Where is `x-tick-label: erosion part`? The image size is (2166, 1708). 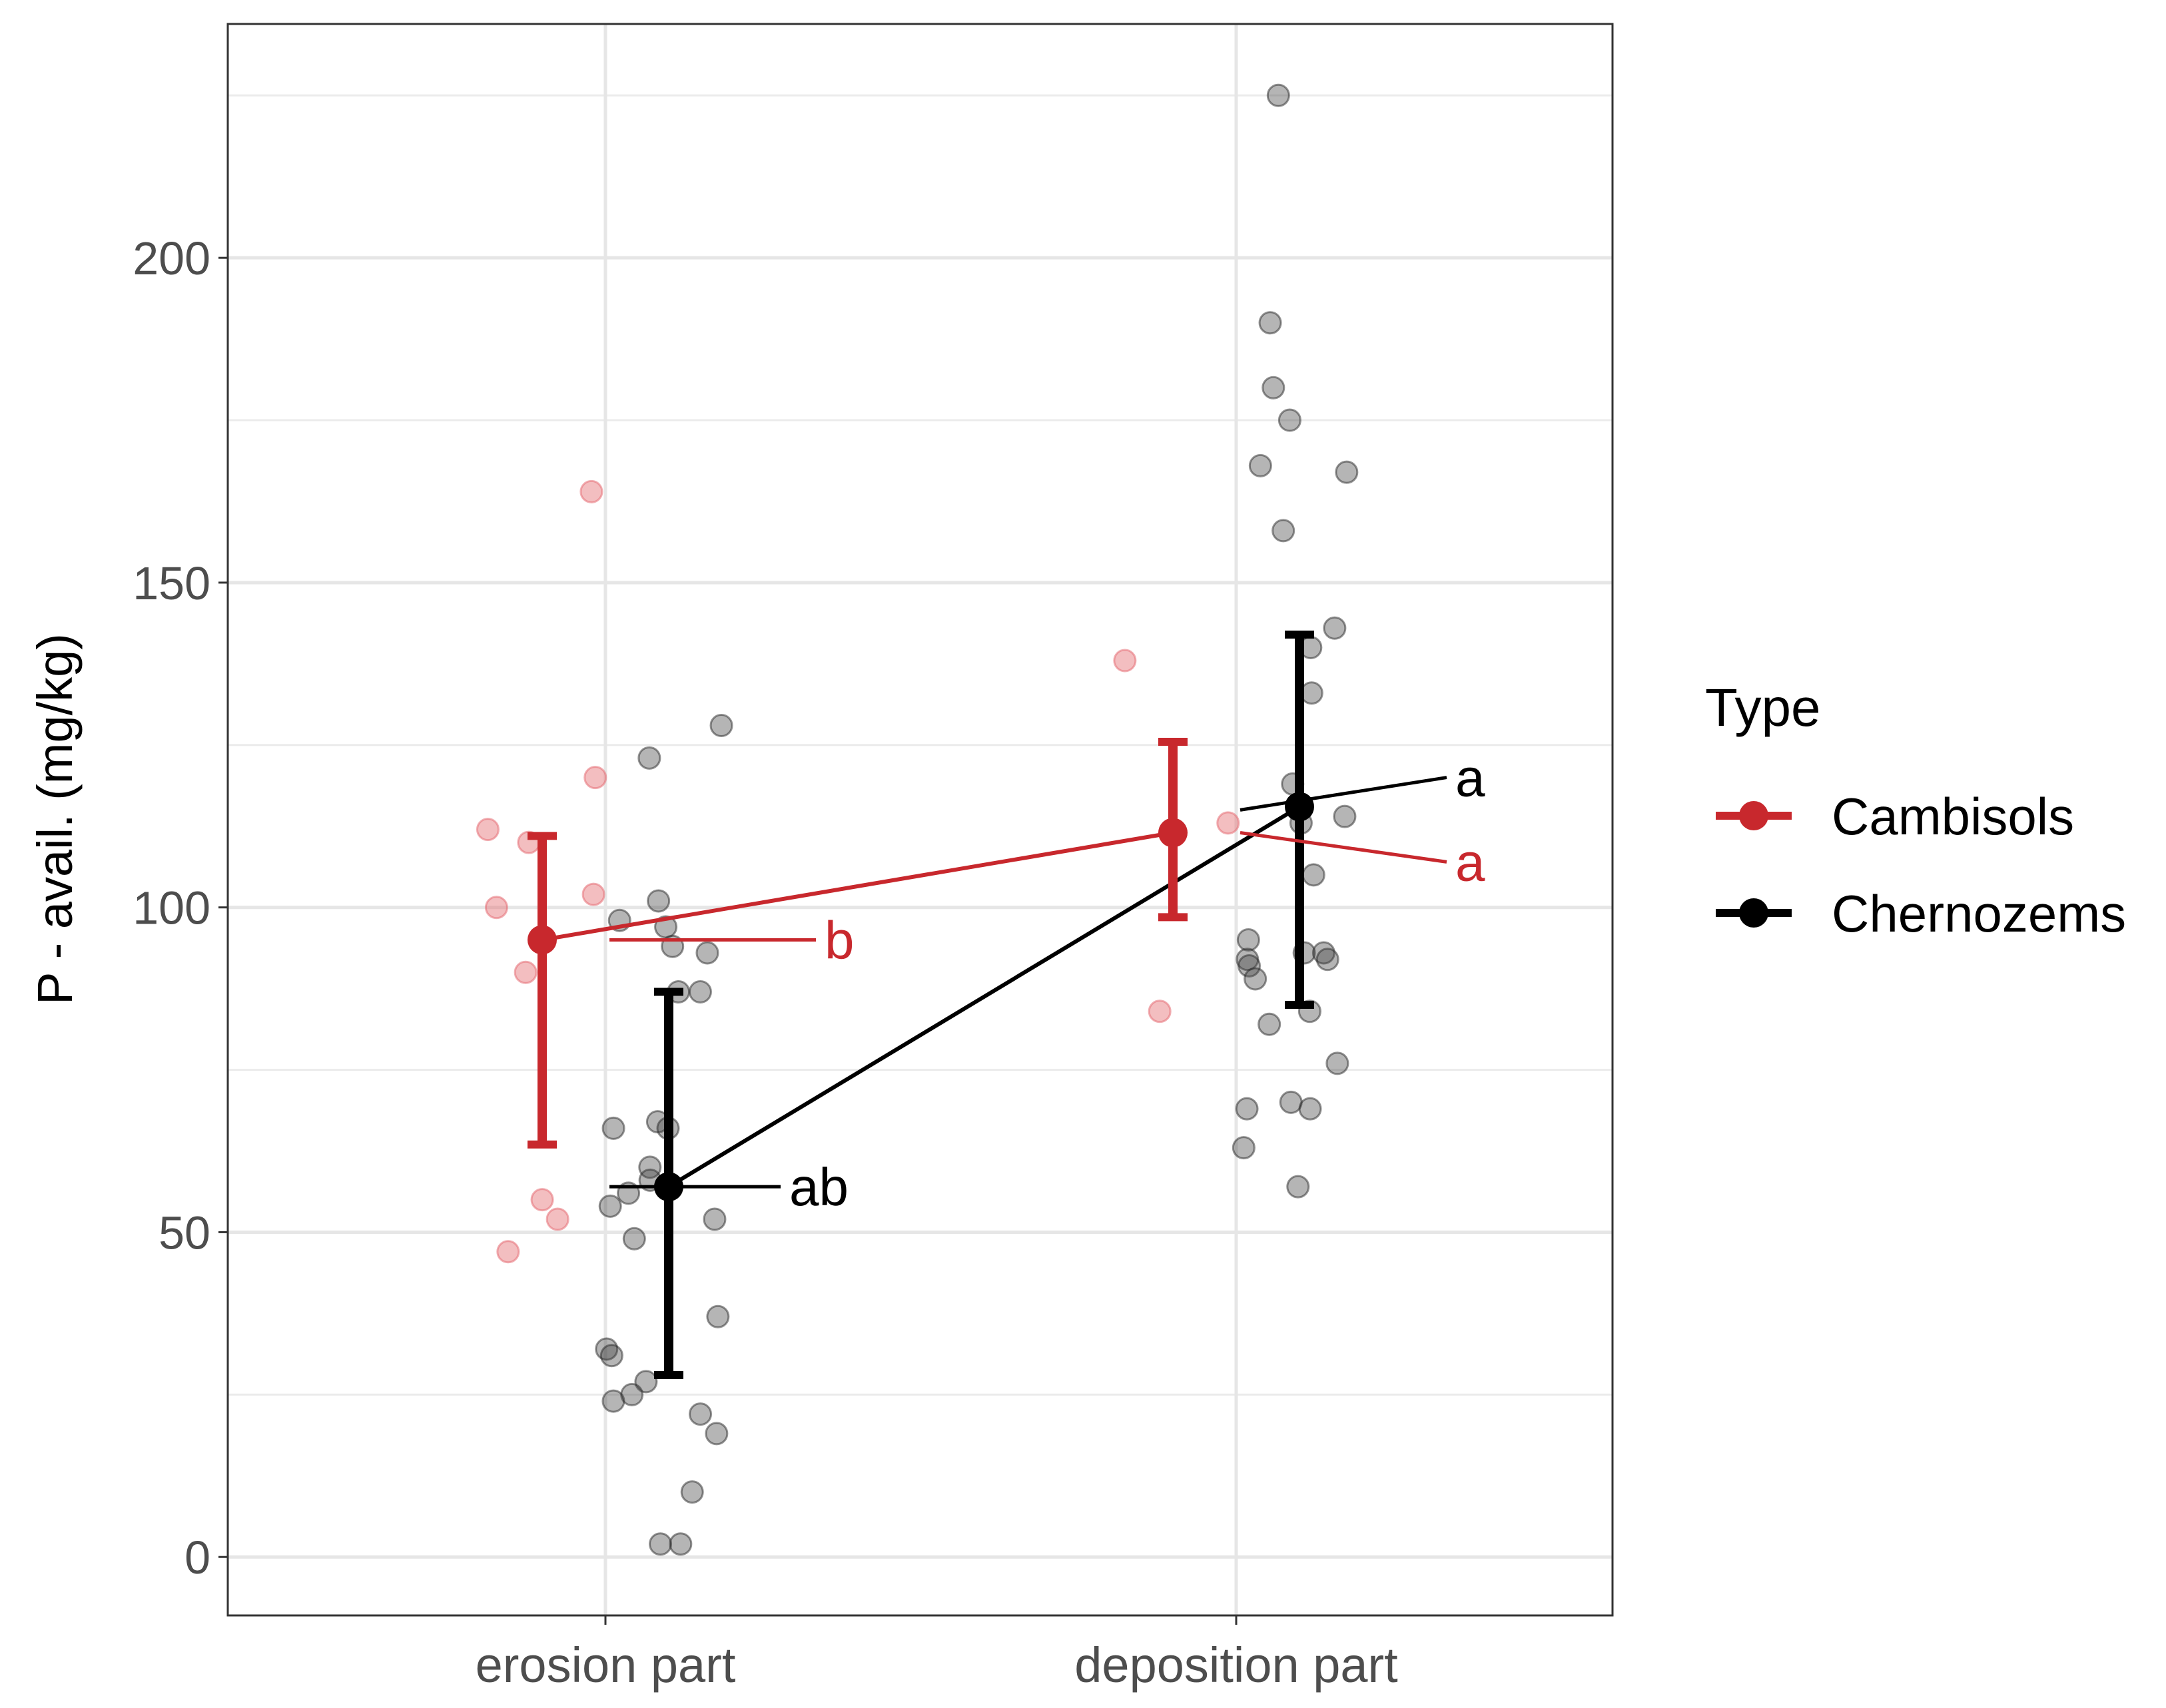 x-tick-label: erosion part is located at coordinates (606, 1665).